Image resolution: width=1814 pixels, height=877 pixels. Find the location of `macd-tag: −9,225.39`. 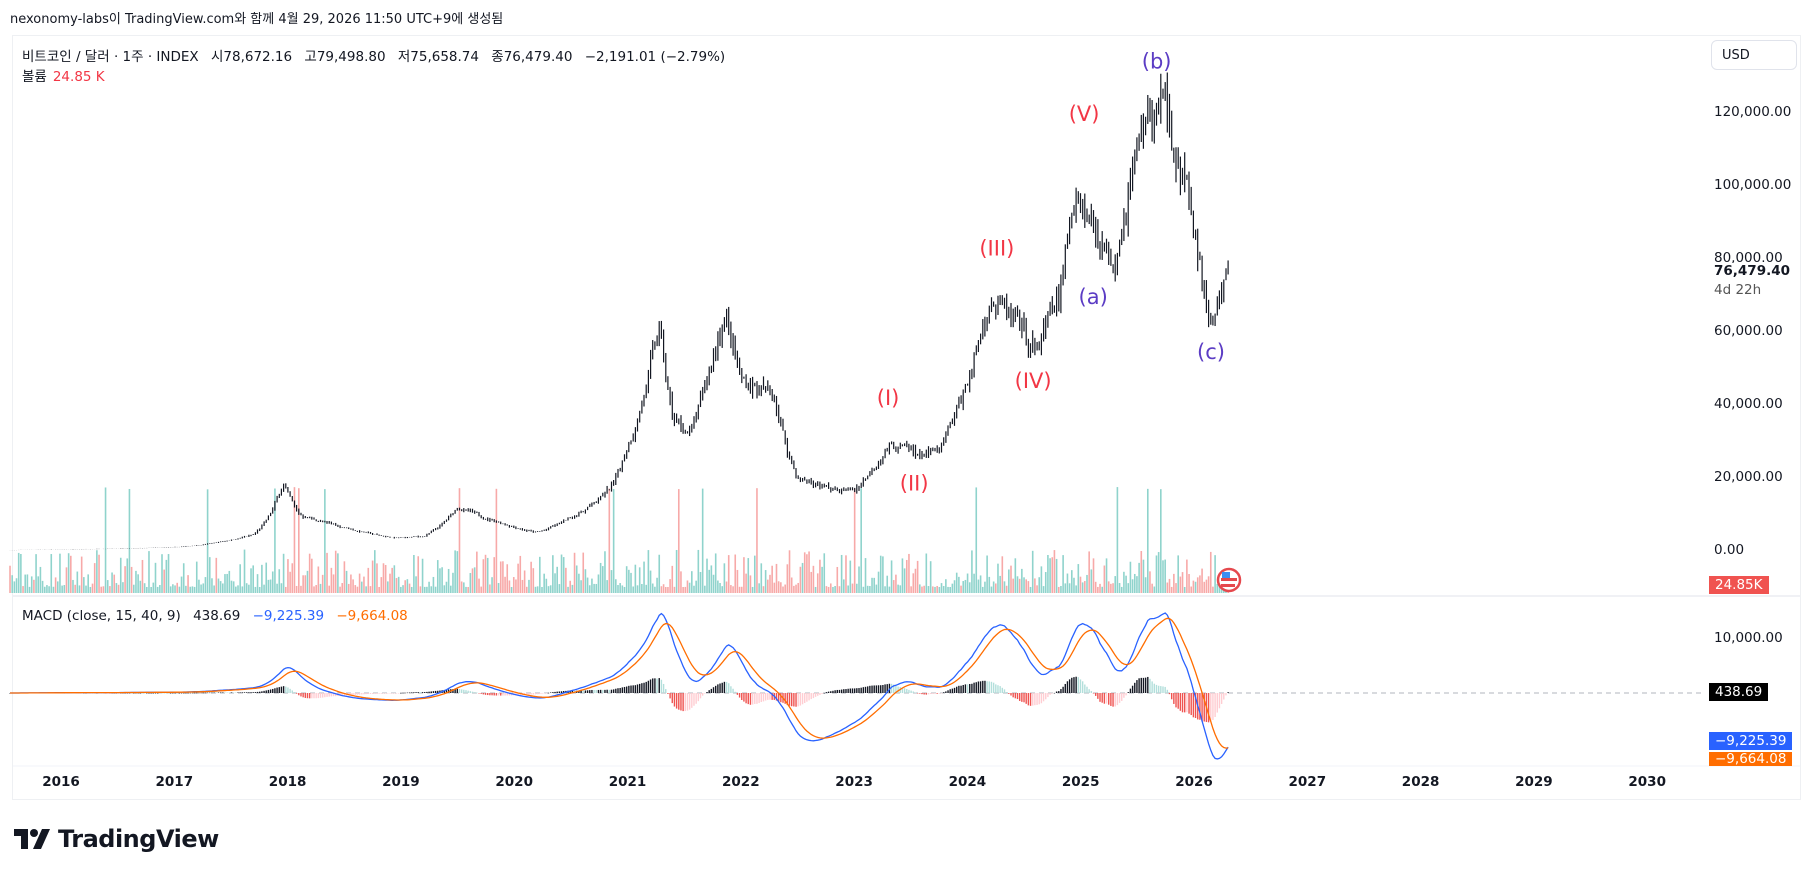

macd-tag: −9,225.39 is located at coordinates (1751, 741).